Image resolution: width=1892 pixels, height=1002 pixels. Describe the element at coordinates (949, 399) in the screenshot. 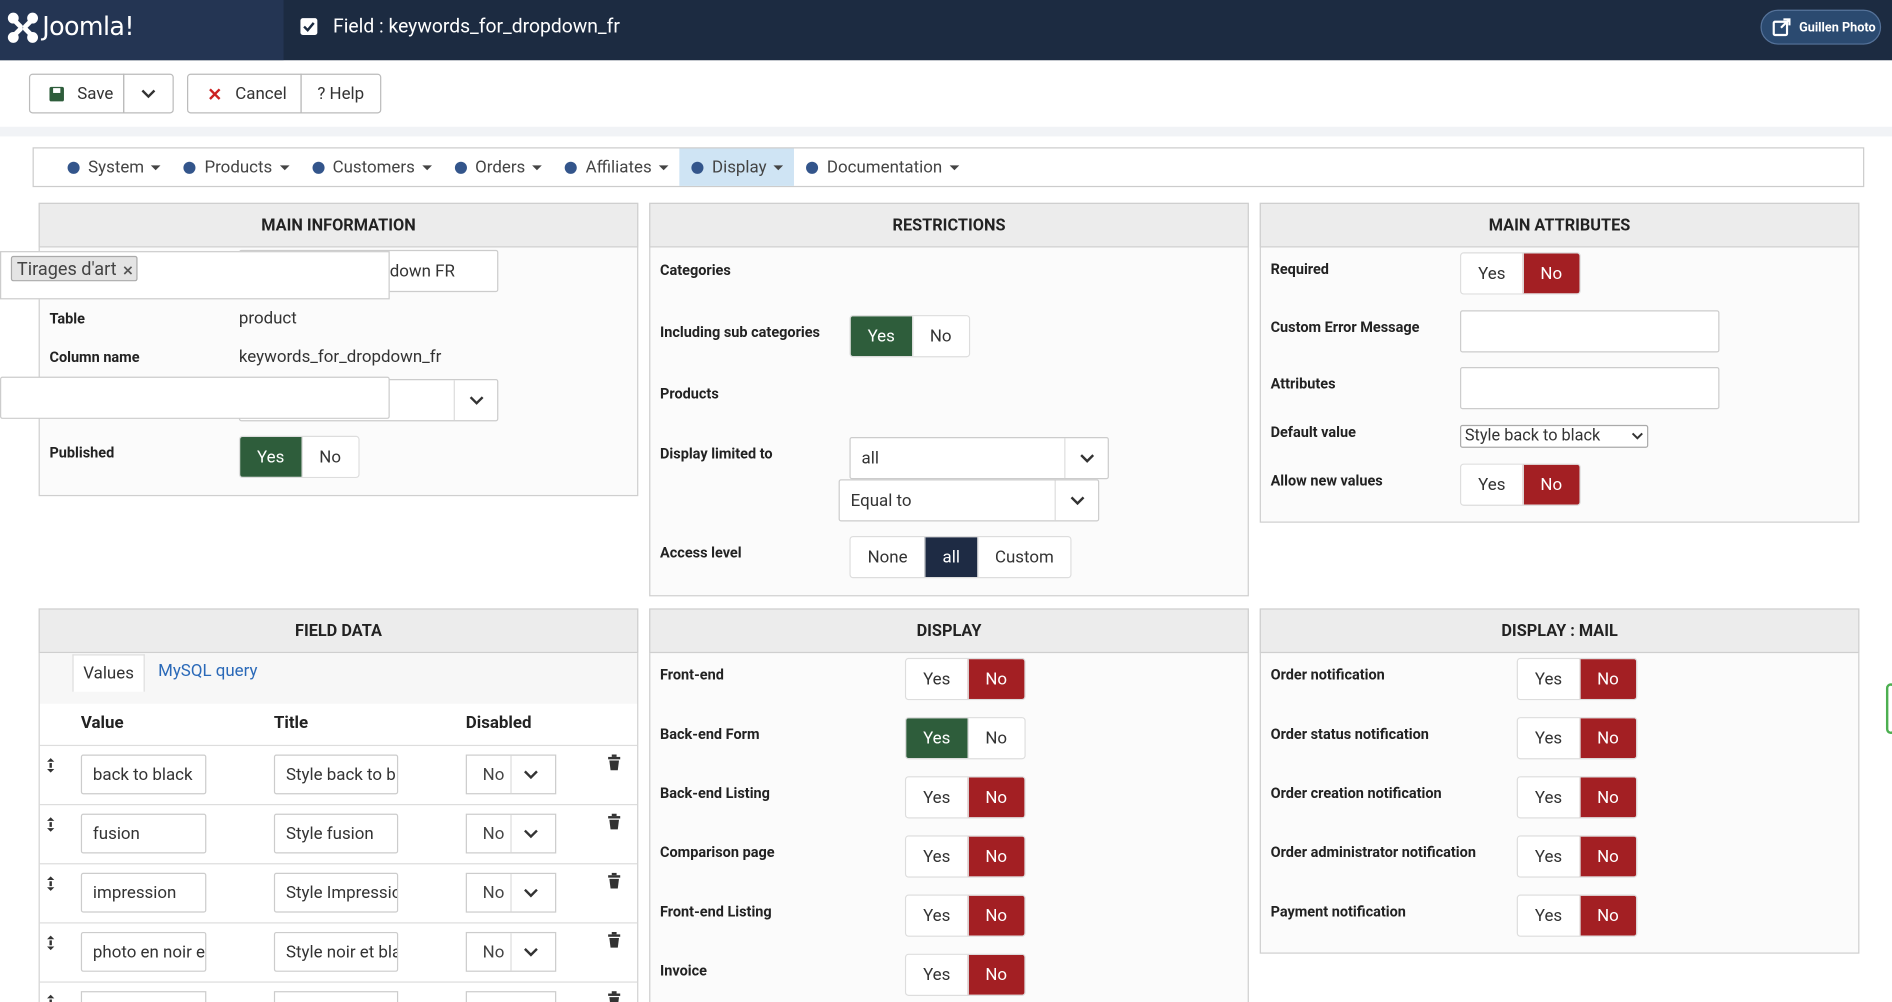

I see `panel` at that location.